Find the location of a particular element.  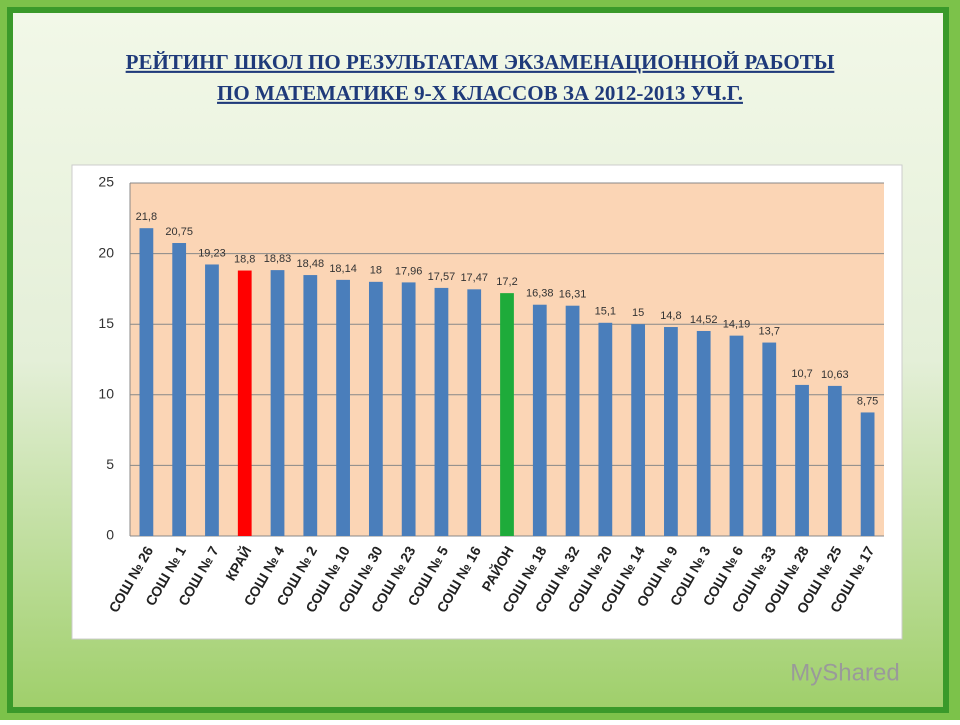

y-tick-label: 15 is located at coordinates (106, 323).